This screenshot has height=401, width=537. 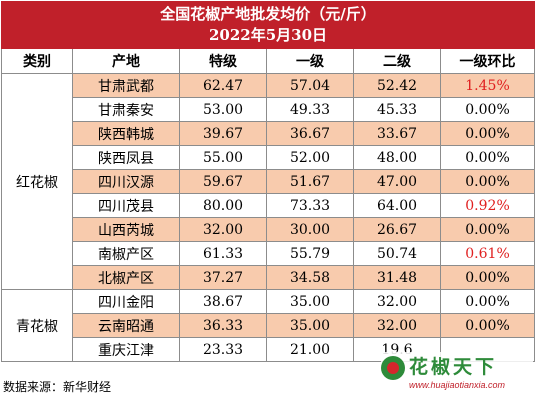 What do you see at coordinates (397, 181) in the screenshot?
I see `second-price-cell: 47.00` at bounding box center [397, 181].